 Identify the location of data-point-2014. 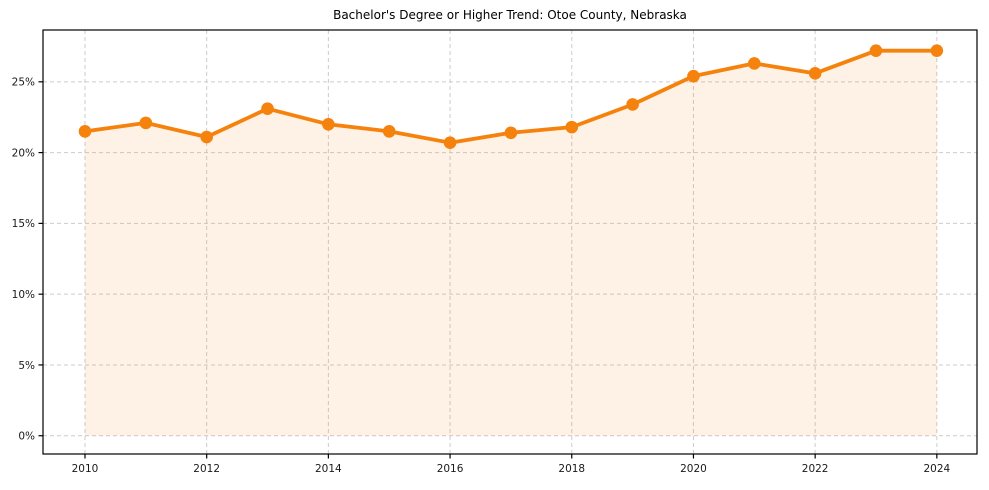
(328, 124).